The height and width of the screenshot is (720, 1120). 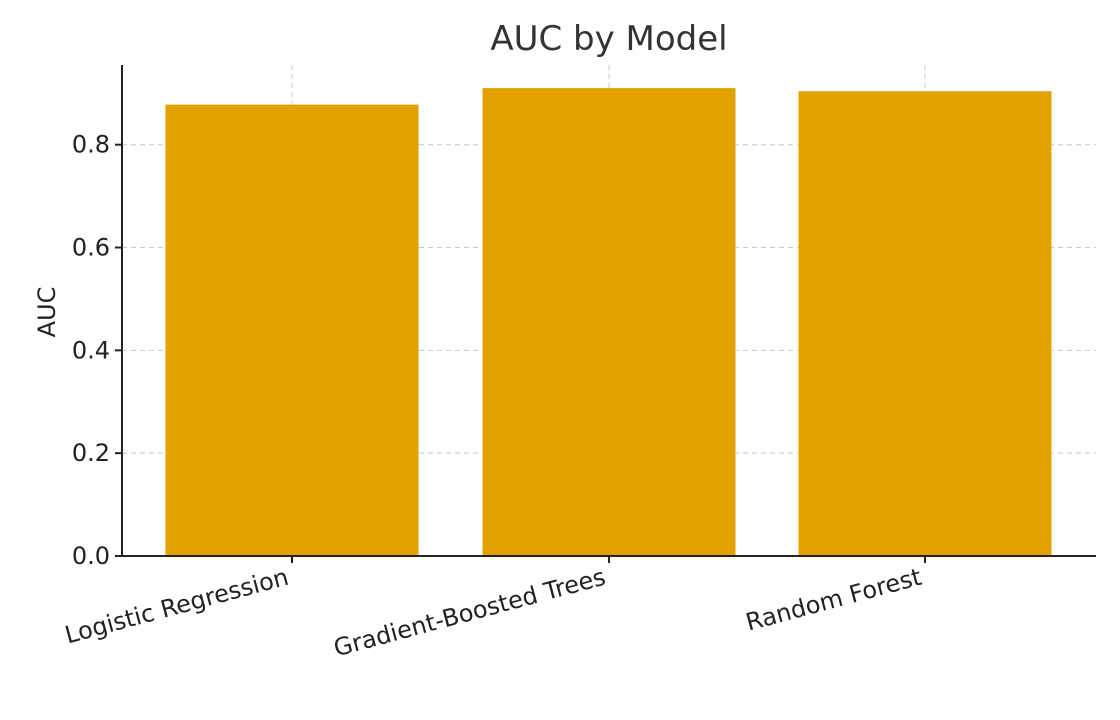 What do you see at coordinates (609, 322) in the screenshot?
I see `bar-gradient-boosted-trees` at bounding box center [609, 322].